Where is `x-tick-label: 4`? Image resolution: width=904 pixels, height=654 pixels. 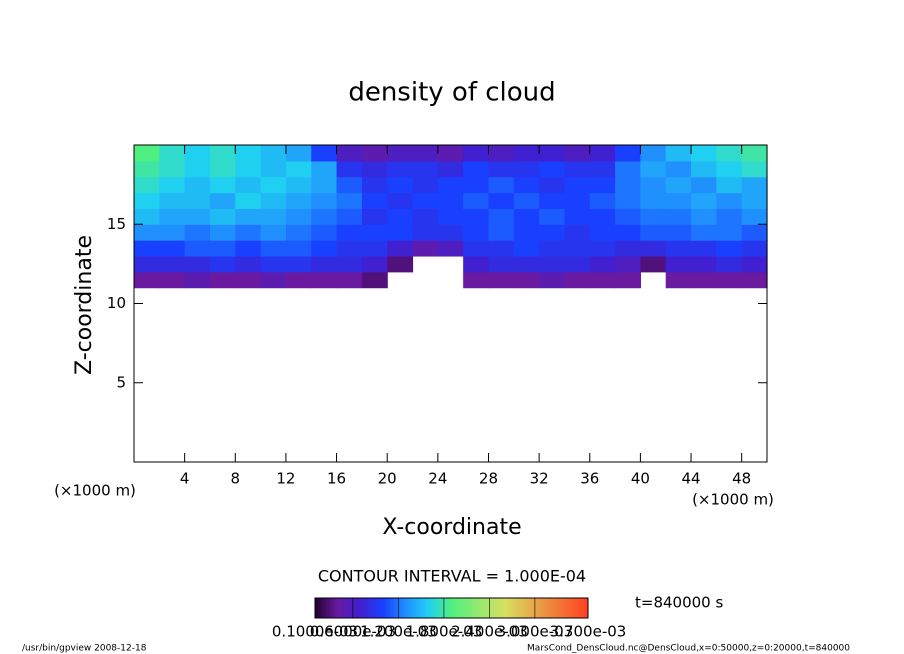 x-tick-label: 4 is located at coordinates (185, 479).